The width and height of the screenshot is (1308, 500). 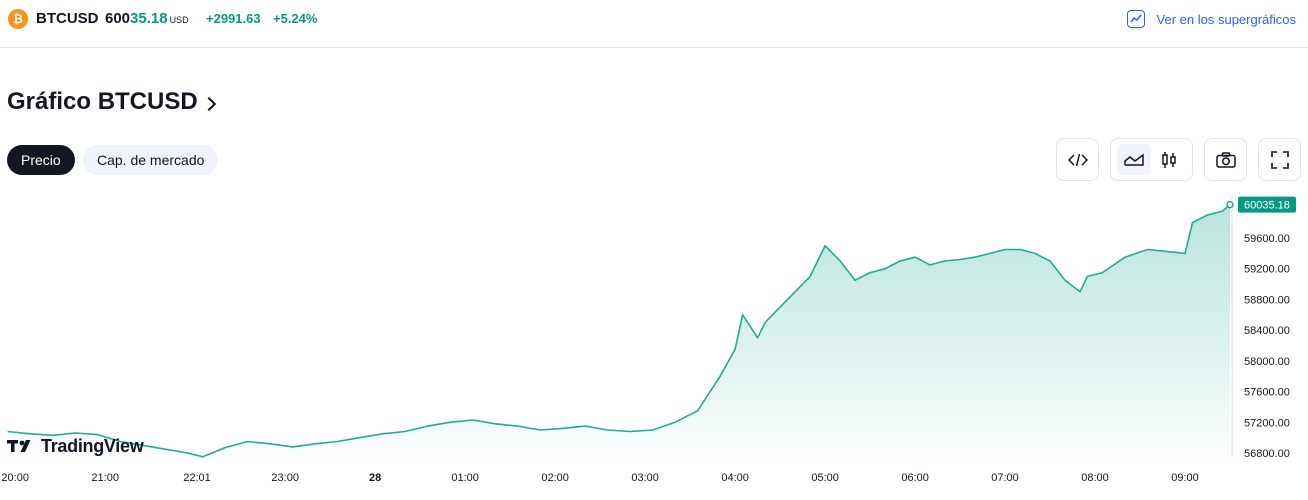 What do you see at coordinates (92, 446) in the screenshot?
I see `tradingview-logo-text: TradingView` at bounding box center [92, 446].